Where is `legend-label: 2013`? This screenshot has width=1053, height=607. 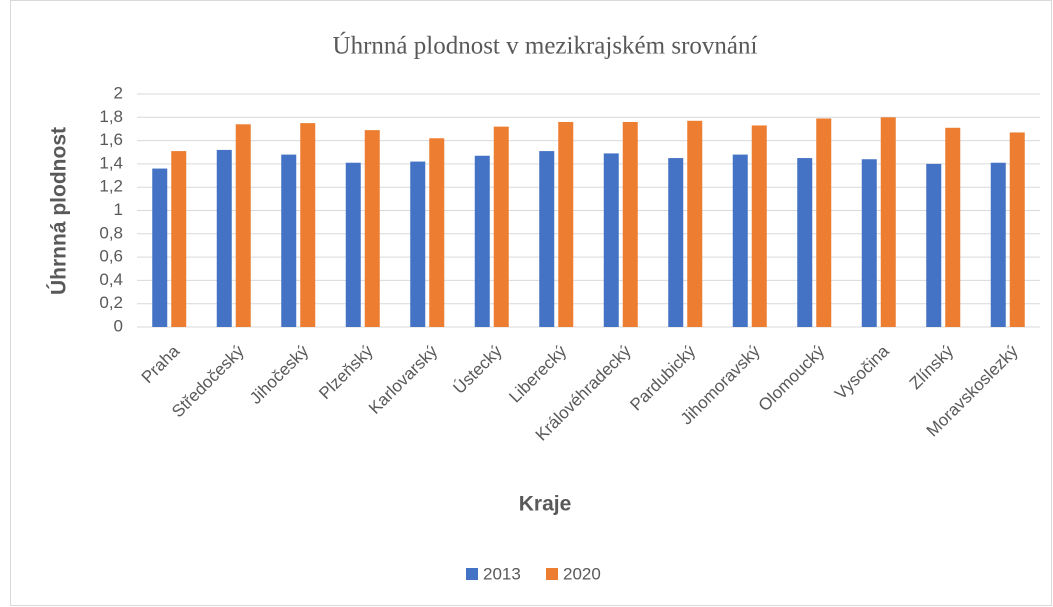 legend-label: 2013 is located at coordinates (502, 573).